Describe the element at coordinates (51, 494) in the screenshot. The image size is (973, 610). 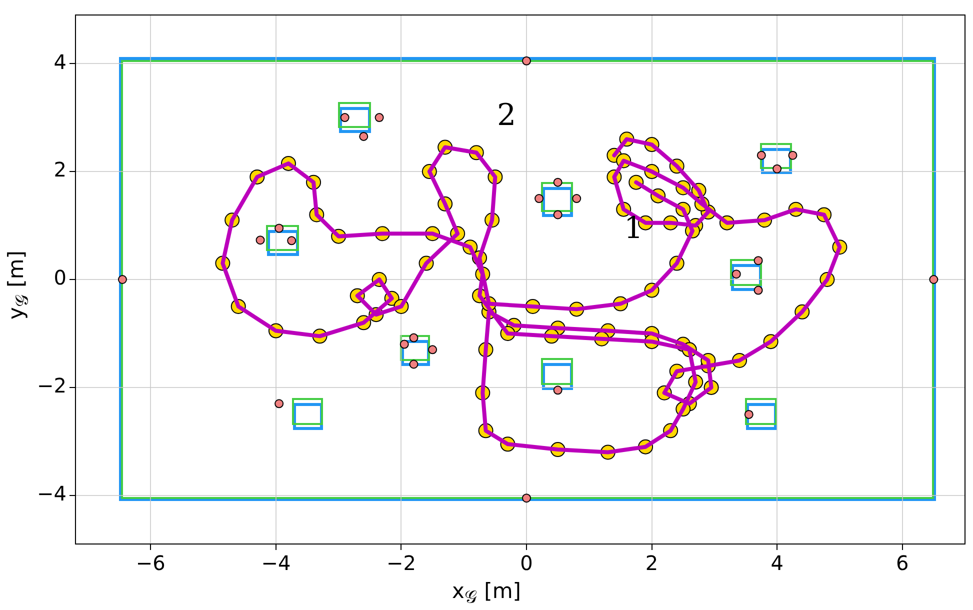
I see `y-tick-label: −4` at that location.